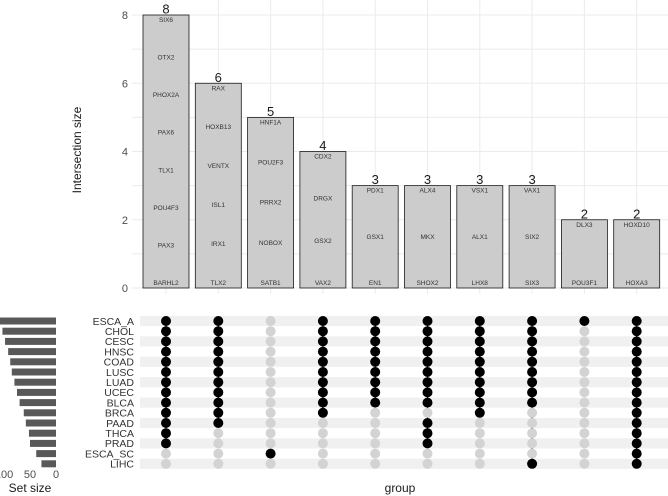  What do you see at coordinates (119, 434) in the screenshot?
I see `set-label: THCA` at bounding box center [119, 434].